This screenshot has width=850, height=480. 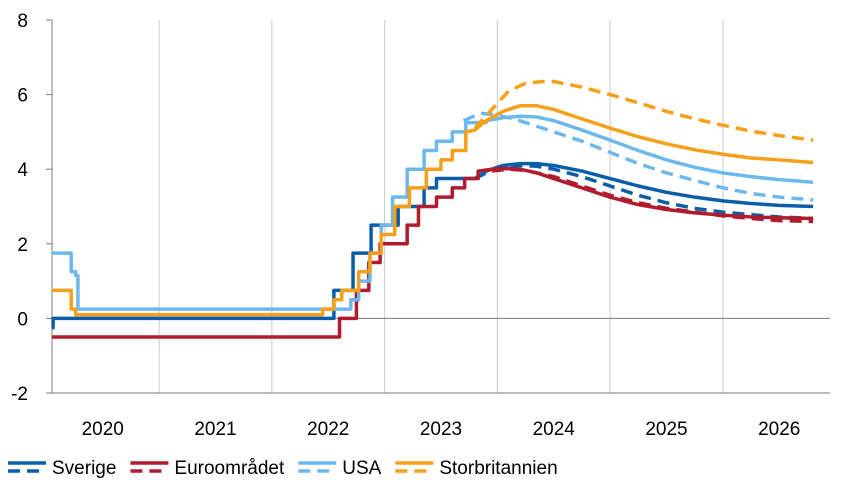 What do you see at coordinates (19, 394) in the screenshot?
I see `y-tick-label: -2` at bounding box center [19, 394].